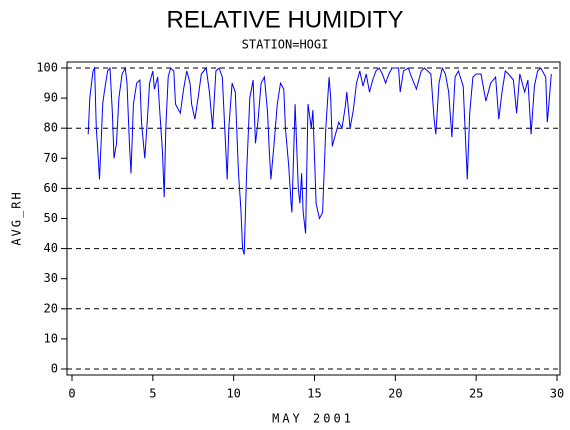 The width and height of the screenshot is (570, 430). What do you see at coordinates (51, 308) in the screenshot?
I see `y-tick-label: 20` at bounding box center [51, 308].